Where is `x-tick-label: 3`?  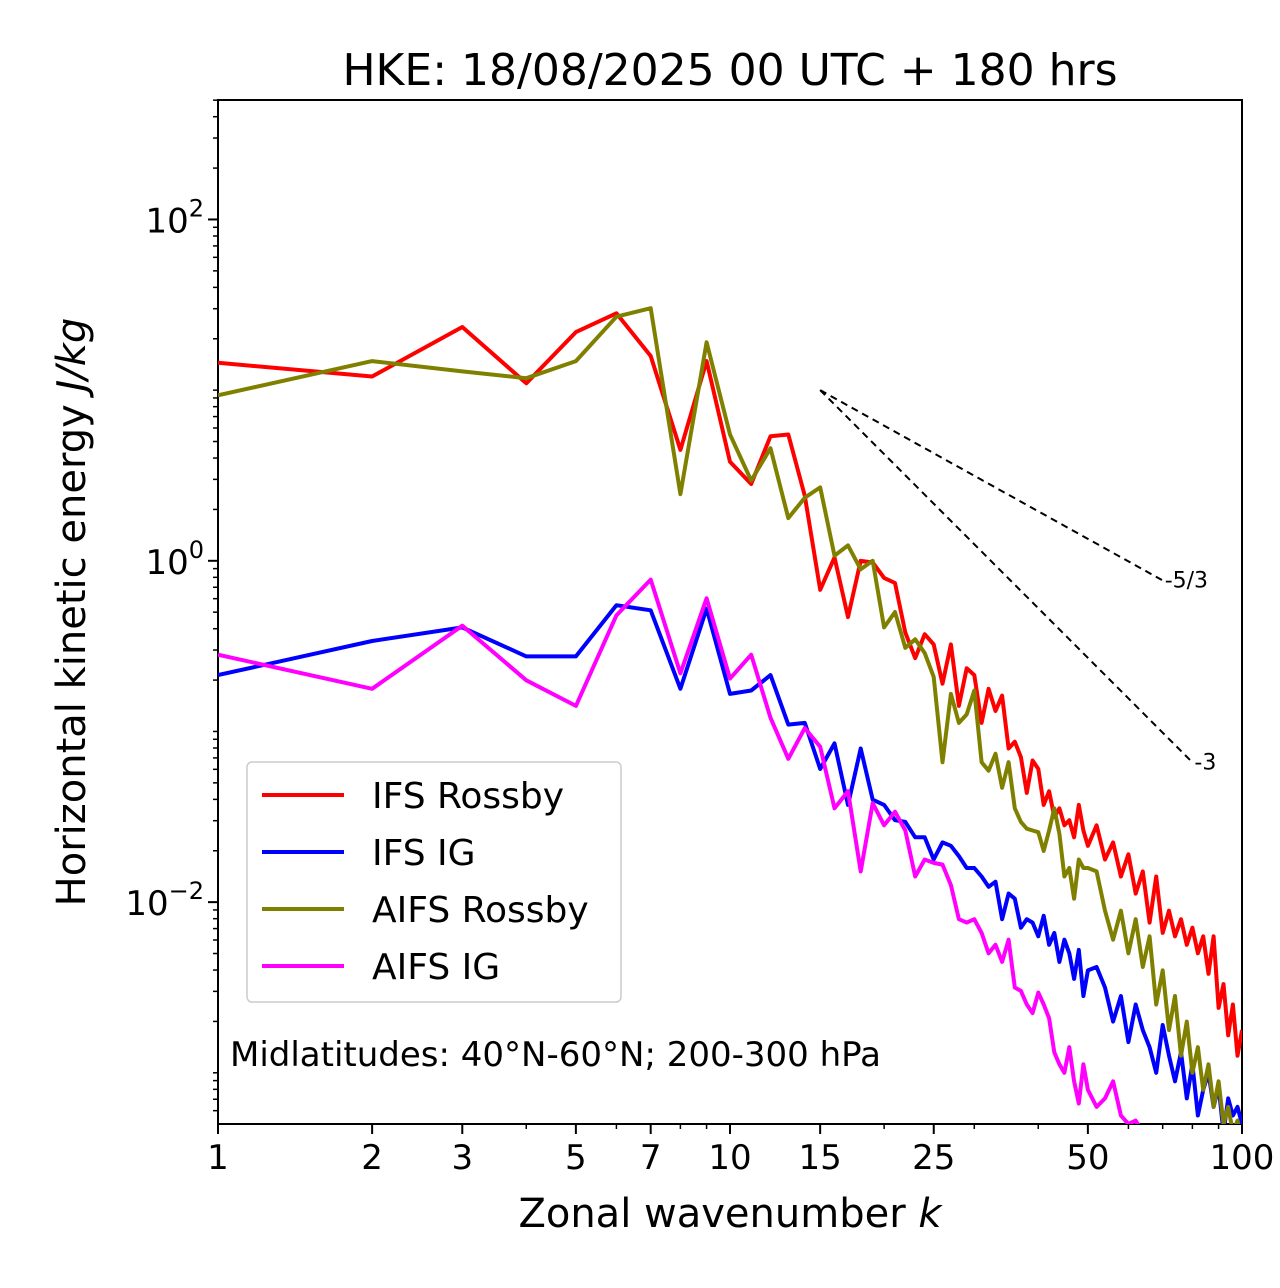 x-tick-label: 3 is located at coordinates (462, 1158).